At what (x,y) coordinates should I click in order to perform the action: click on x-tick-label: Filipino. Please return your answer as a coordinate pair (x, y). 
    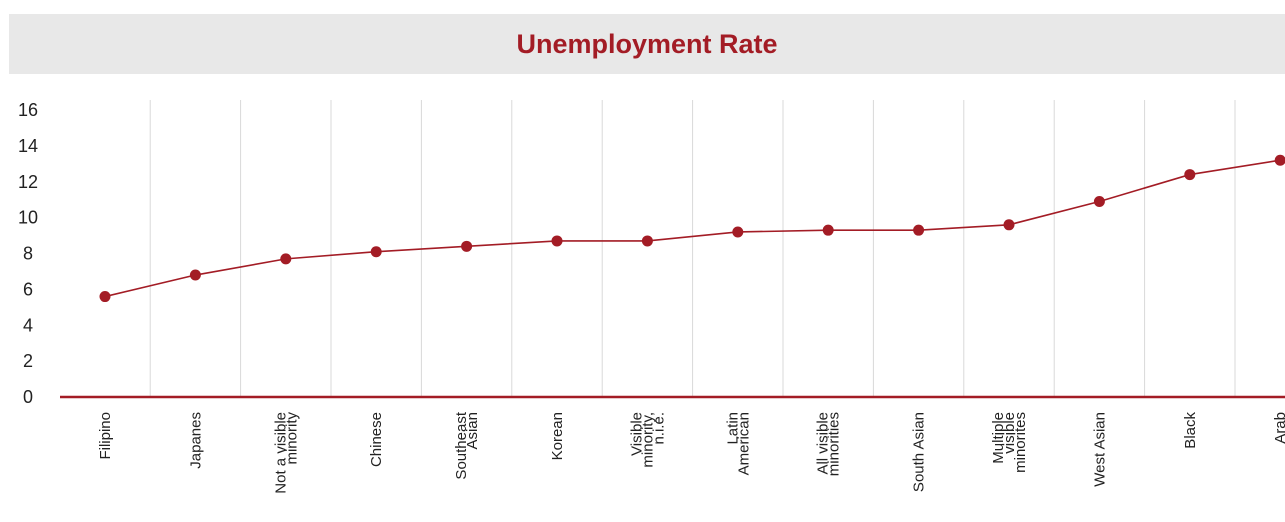
    Looking at the image, I should click on (105, 436).